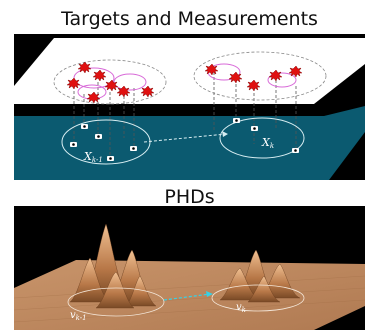 The height and width of the screenshot is (334, 379). I want to click on diagram-title-phds: PHDs, so click(189, 197).